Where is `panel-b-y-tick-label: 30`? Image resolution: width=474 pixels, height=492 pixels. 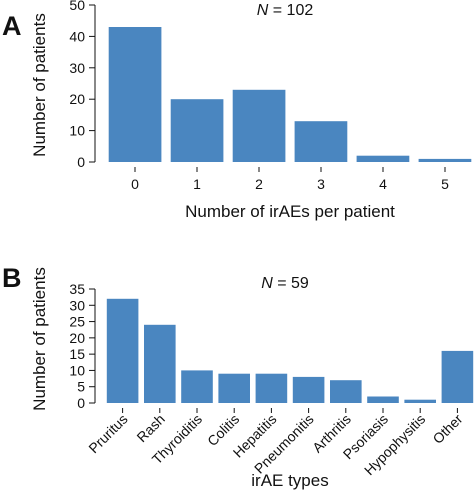 panel-b-y-tick-label: 30 is located at coordinates (77, 305).